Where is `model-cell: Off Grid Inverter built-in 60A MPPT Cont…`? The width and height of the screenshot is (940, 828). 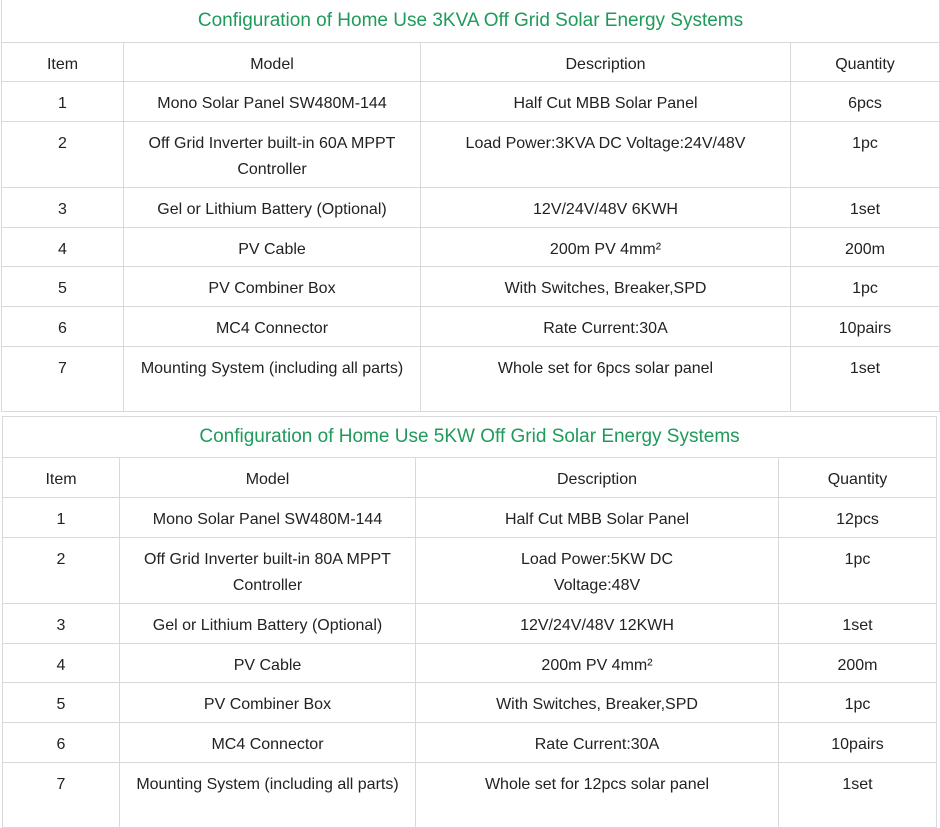
model-cell: Off Grid Inverter built-in 60A MPPT Cont… is located at coordinates (272, 154).